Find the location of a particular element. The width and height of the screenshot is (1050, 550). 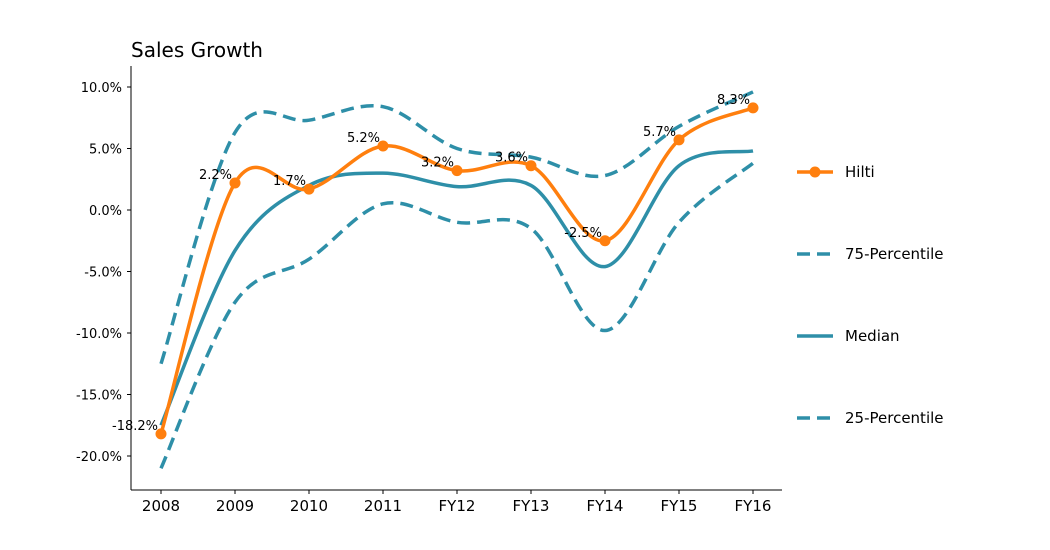

y-tick-label: 10.0% is located at coordinates (101, 88).